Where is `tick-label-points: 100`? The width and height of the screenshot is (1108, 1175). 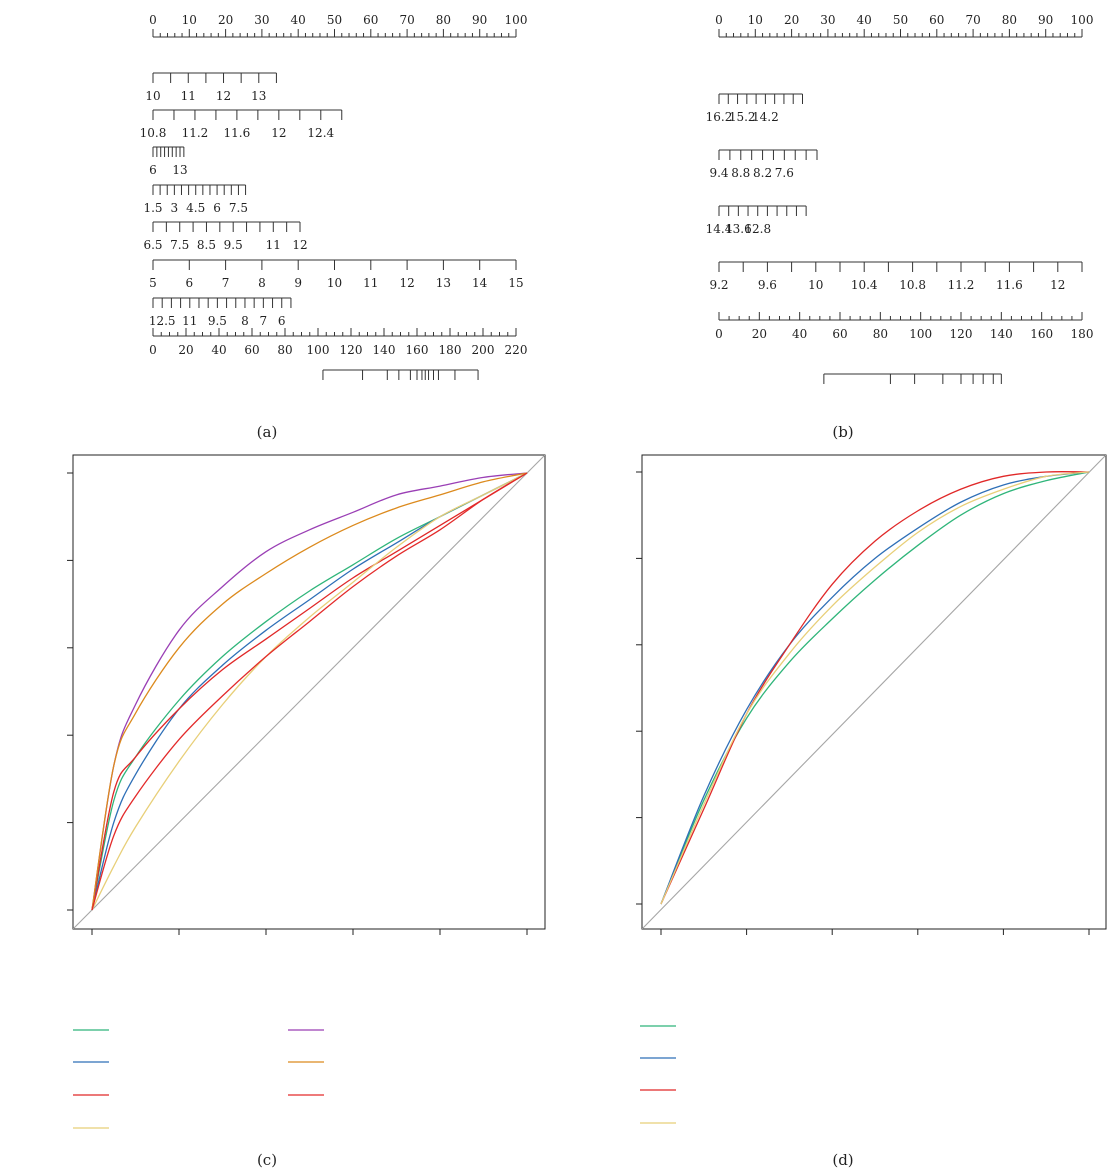
tick-label-points: 100 is located at coordinates (1082, 20).